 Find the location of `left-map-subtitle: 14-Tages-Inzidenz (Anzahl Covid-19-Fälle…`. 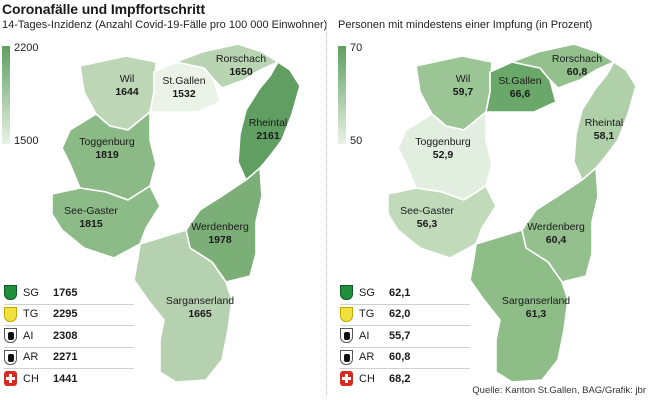

left-map-subtitle: 14-Tages-Inzidenz (Anzahl Covid-19-Fälle… is located at coordinates (165, 25).